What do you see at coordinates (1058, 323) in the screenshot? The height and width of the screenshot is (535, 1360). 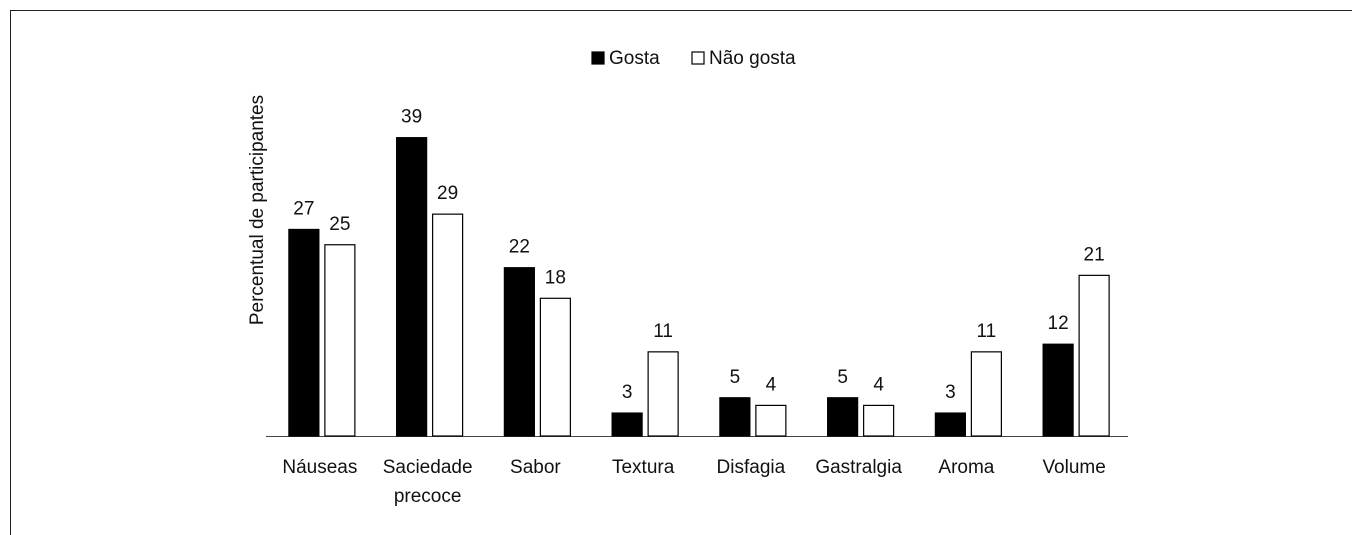 I see `data-label: 12` at bounding box center [1058, 323].